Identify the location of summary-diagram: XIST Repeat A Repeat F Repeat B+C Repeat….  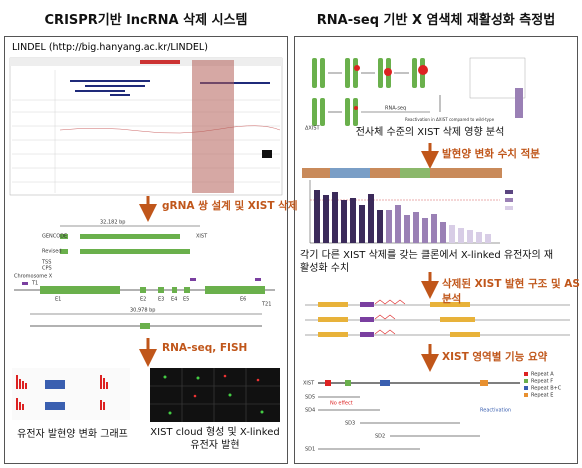
(432, 412).